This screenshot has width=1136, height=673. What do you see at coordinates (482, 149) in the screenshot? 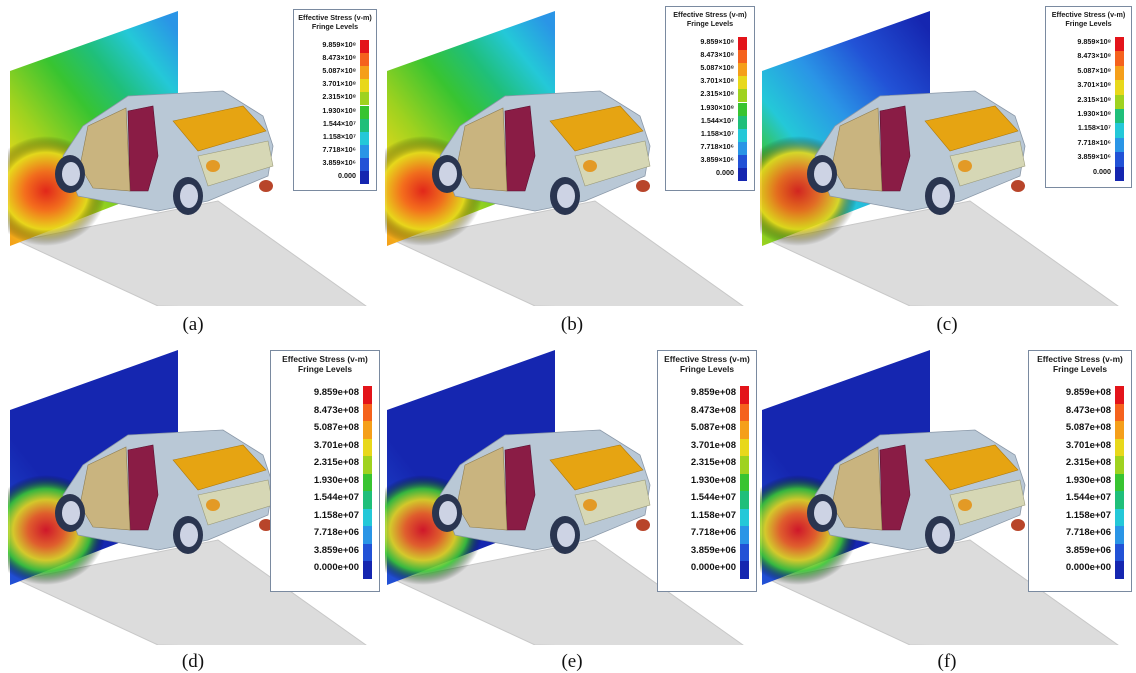
I see `door-open-front` at bounding box center [482, 149].